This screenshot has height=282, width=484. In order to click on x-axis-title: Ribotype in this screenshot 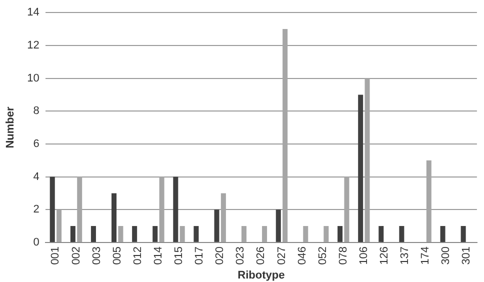, I will do `click(261, 275)`.